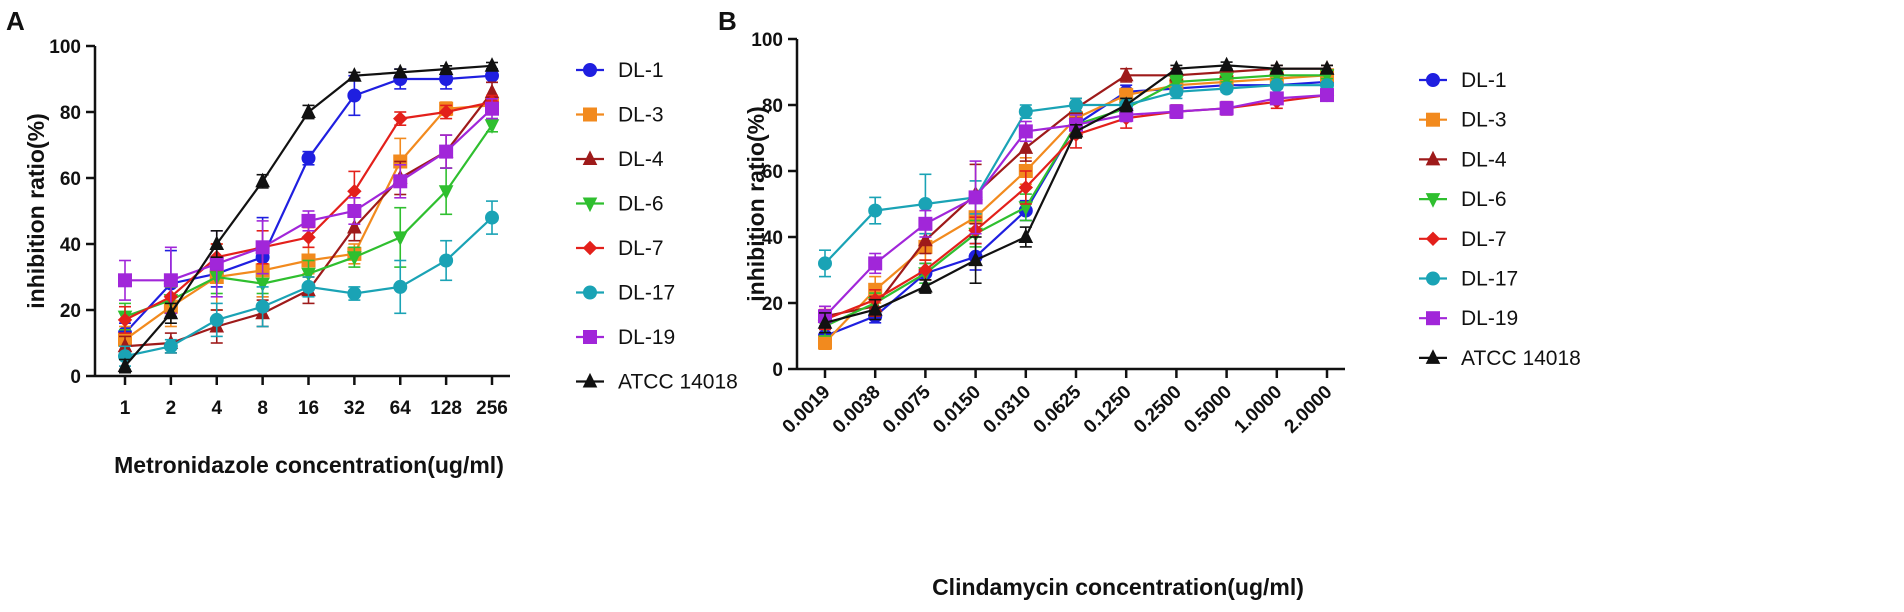 Image resolution: width=1904 pixels, height=612 pixels. I want to click on legend-item: DL-3, so click(1463, 120).